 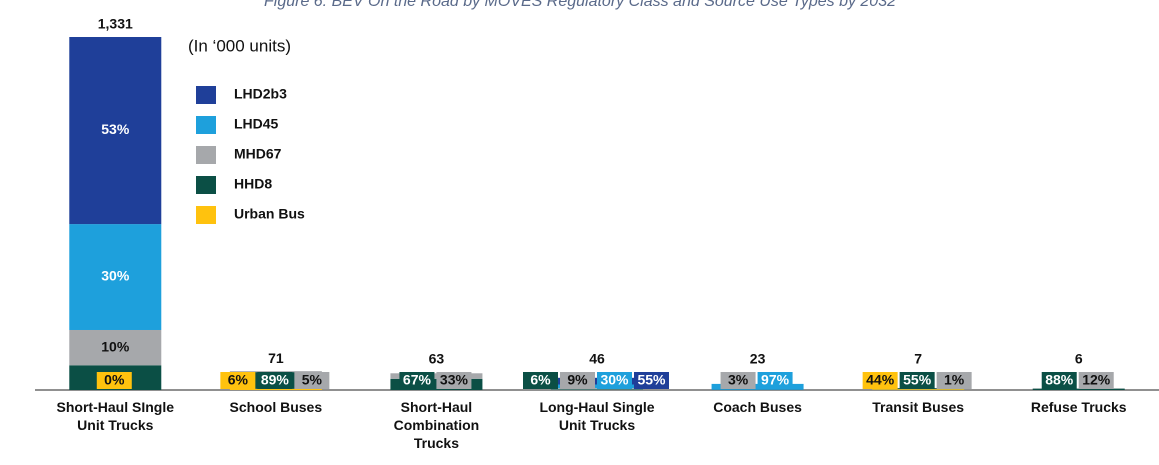 What do you see at coordinates (757, 407) in the screenshot?
I see `category-label: Coach Buses` at bounding box center [757, 407].